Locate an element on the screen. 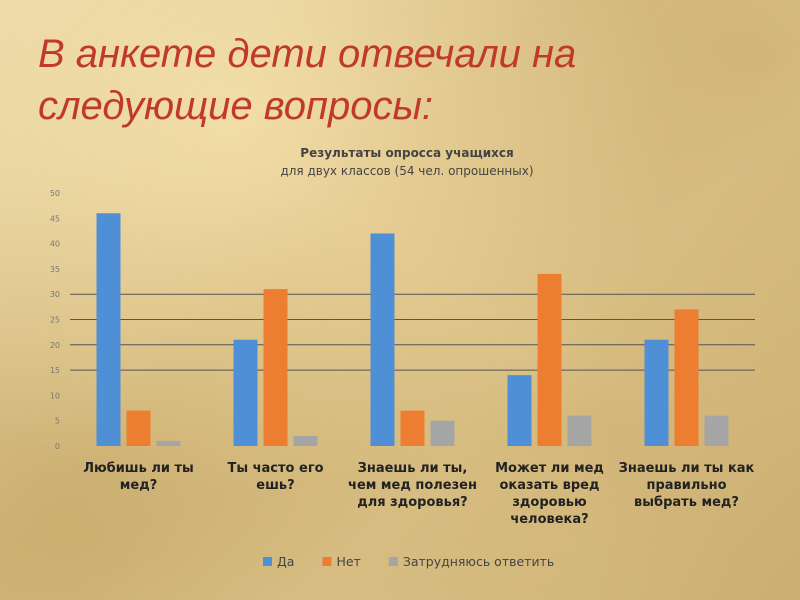  legend-label: Да is located at coordinates (285, 561).